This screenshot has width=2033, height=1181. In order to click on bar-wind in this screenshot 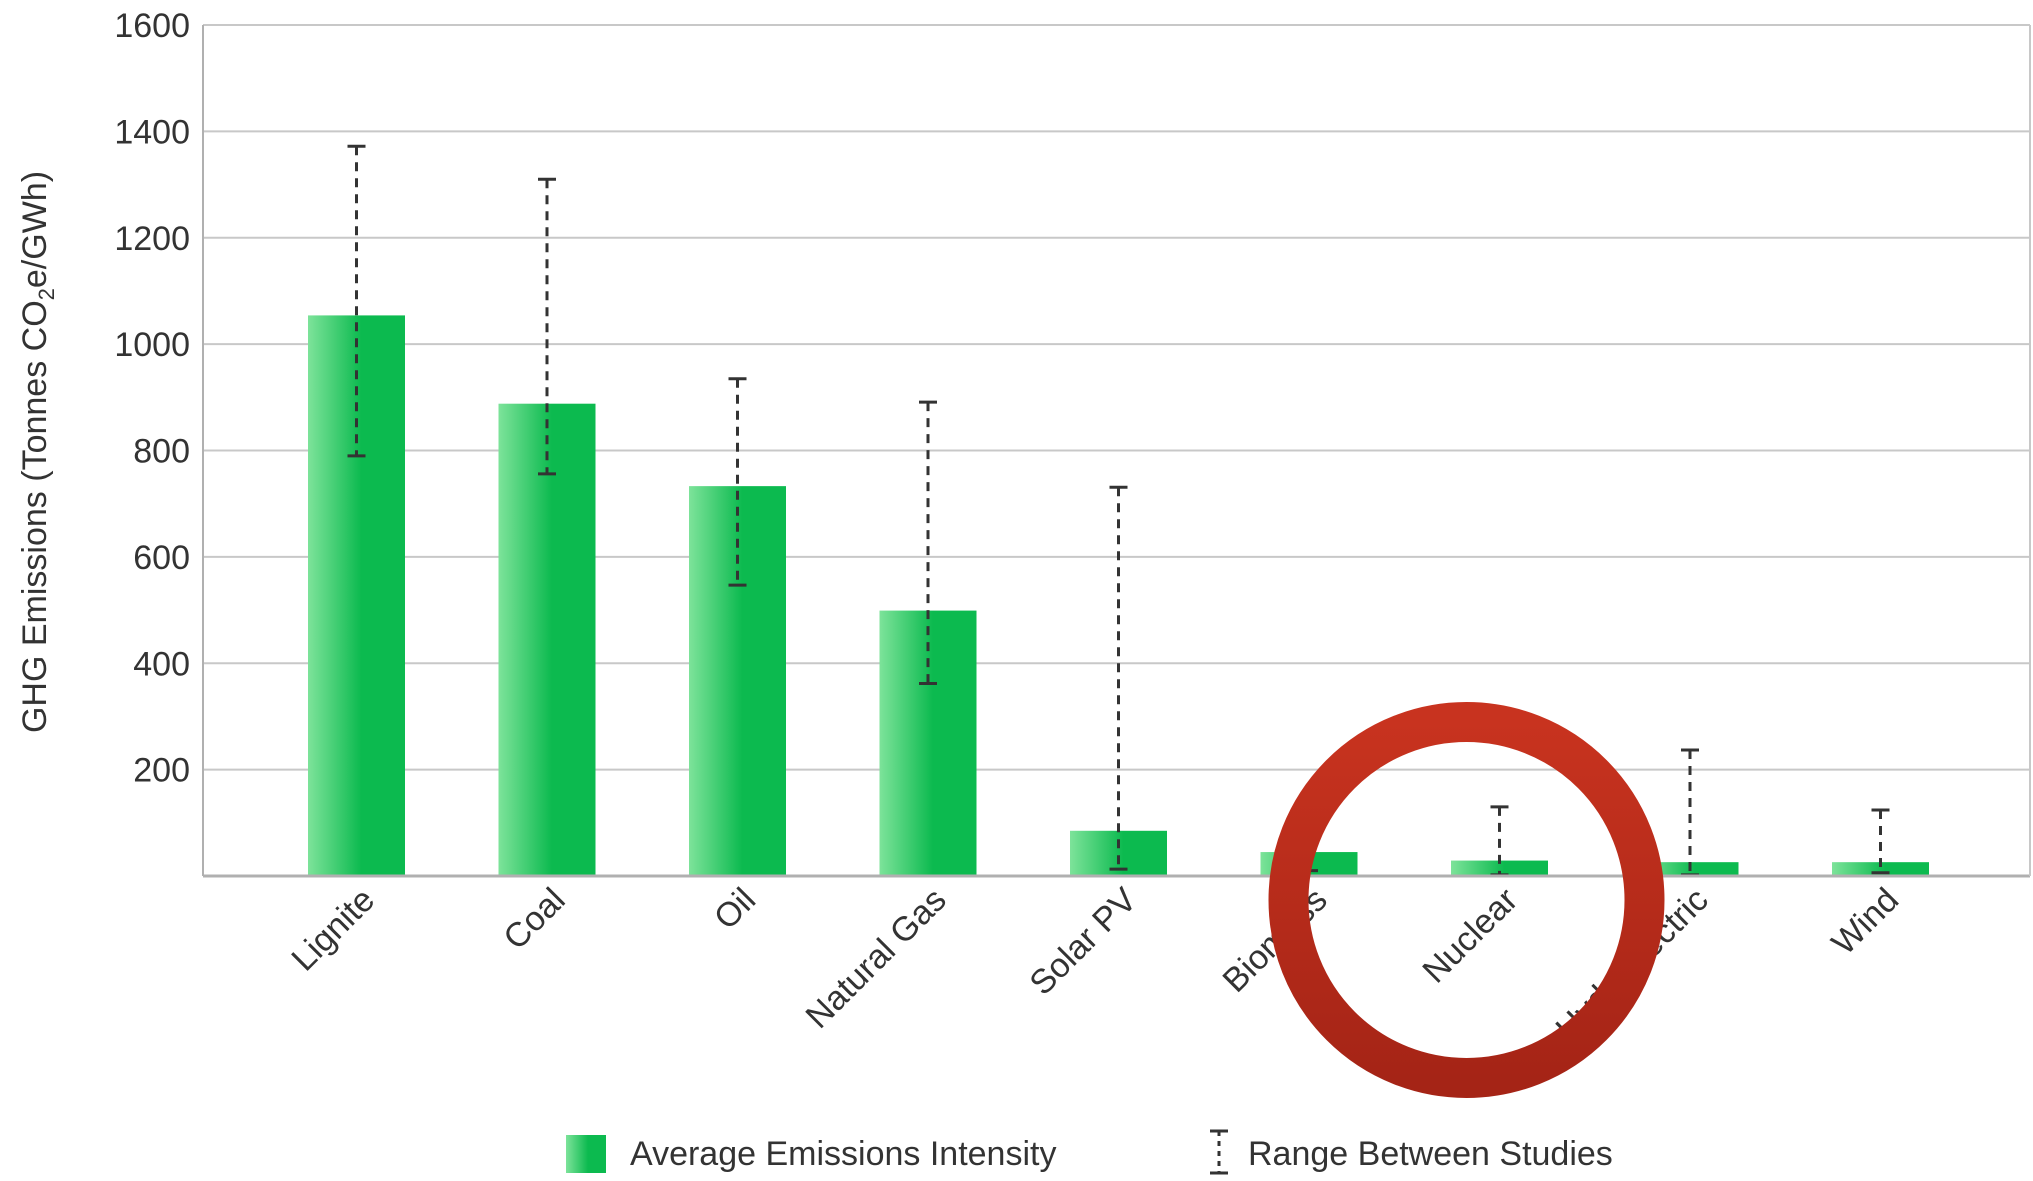, I will do `click(1880, 869)`.